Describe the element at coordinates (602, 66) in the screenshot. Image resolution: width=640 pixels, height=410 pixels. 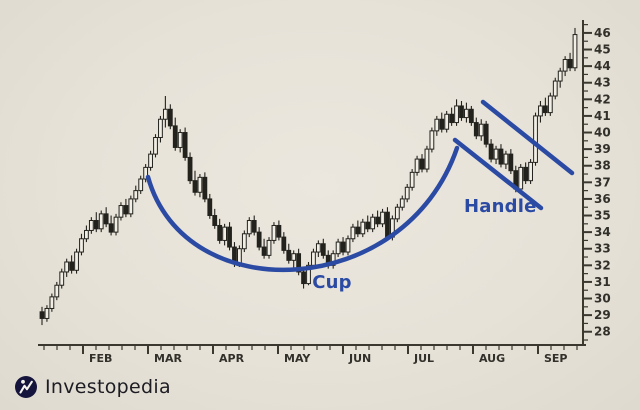
I see `y-tick-label: 44` at that location.